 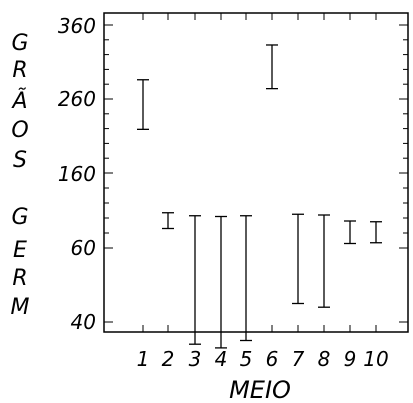 I want to click on y-tick-label: 160, so click(x=77, y=174).